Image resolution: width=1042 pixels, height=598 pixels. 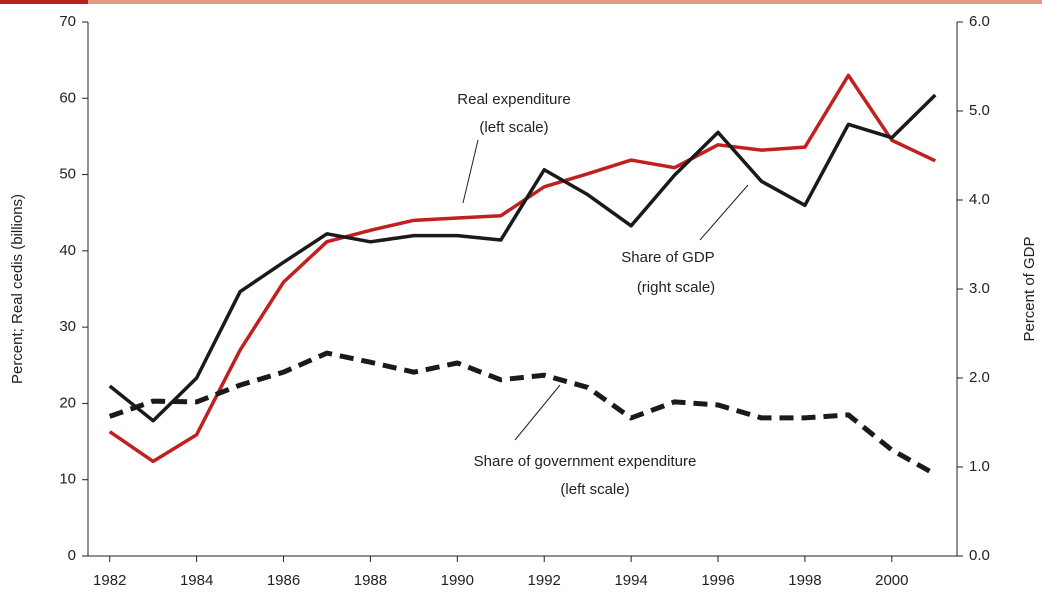 What do you see at coordinates (979, 377) in the screenshot?
I see `y2-tick-label: 2.0` at bounding box center [979, 377].